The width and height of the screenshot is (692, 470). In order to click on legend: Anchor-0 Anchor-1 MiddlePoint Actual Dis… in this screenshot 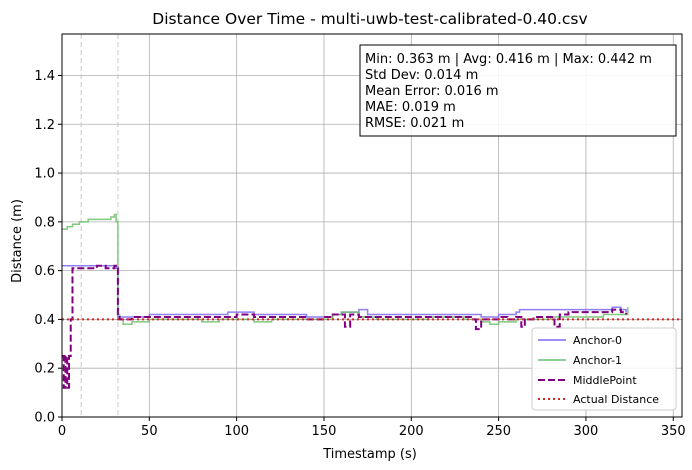, I will do `click(604, 369)`.